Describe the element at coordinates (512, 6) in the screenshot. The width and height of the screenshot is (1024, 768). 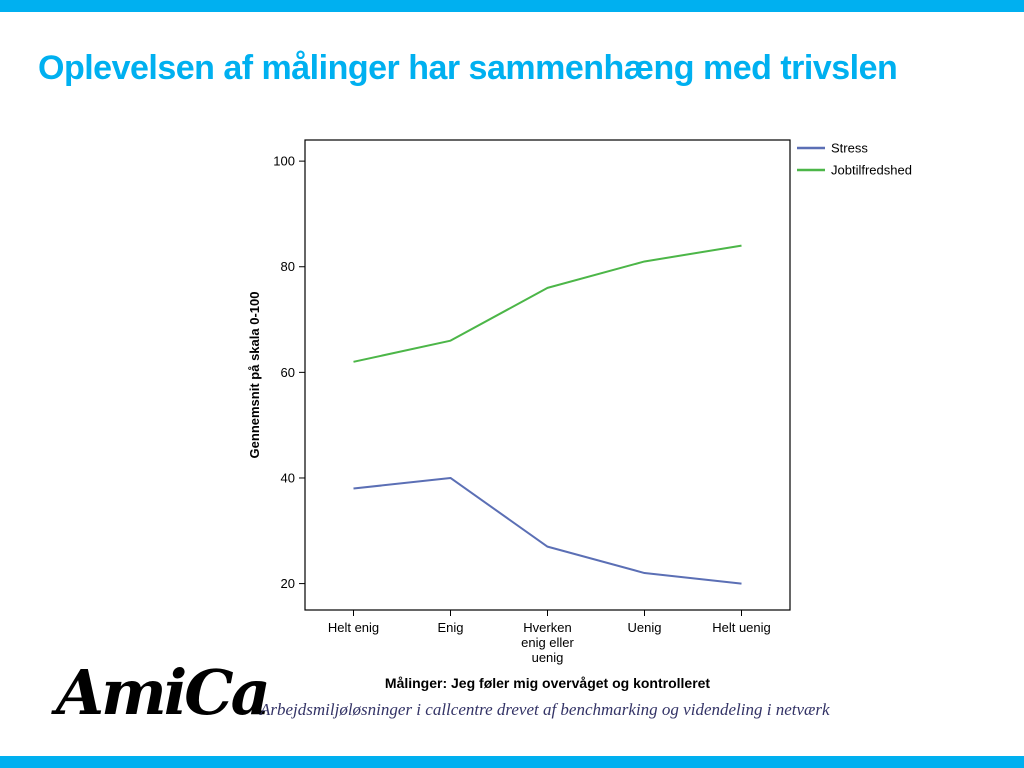
I see `top-accent-bar` at that location.